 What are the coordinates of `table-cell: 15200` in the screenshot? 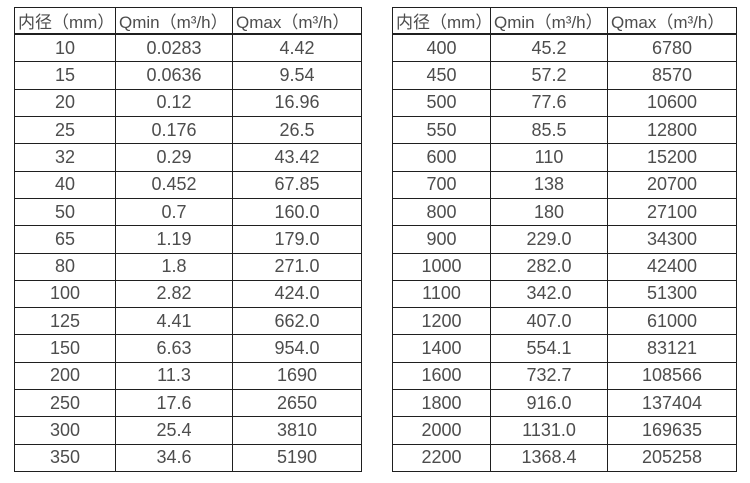 It's located at (672, 157).